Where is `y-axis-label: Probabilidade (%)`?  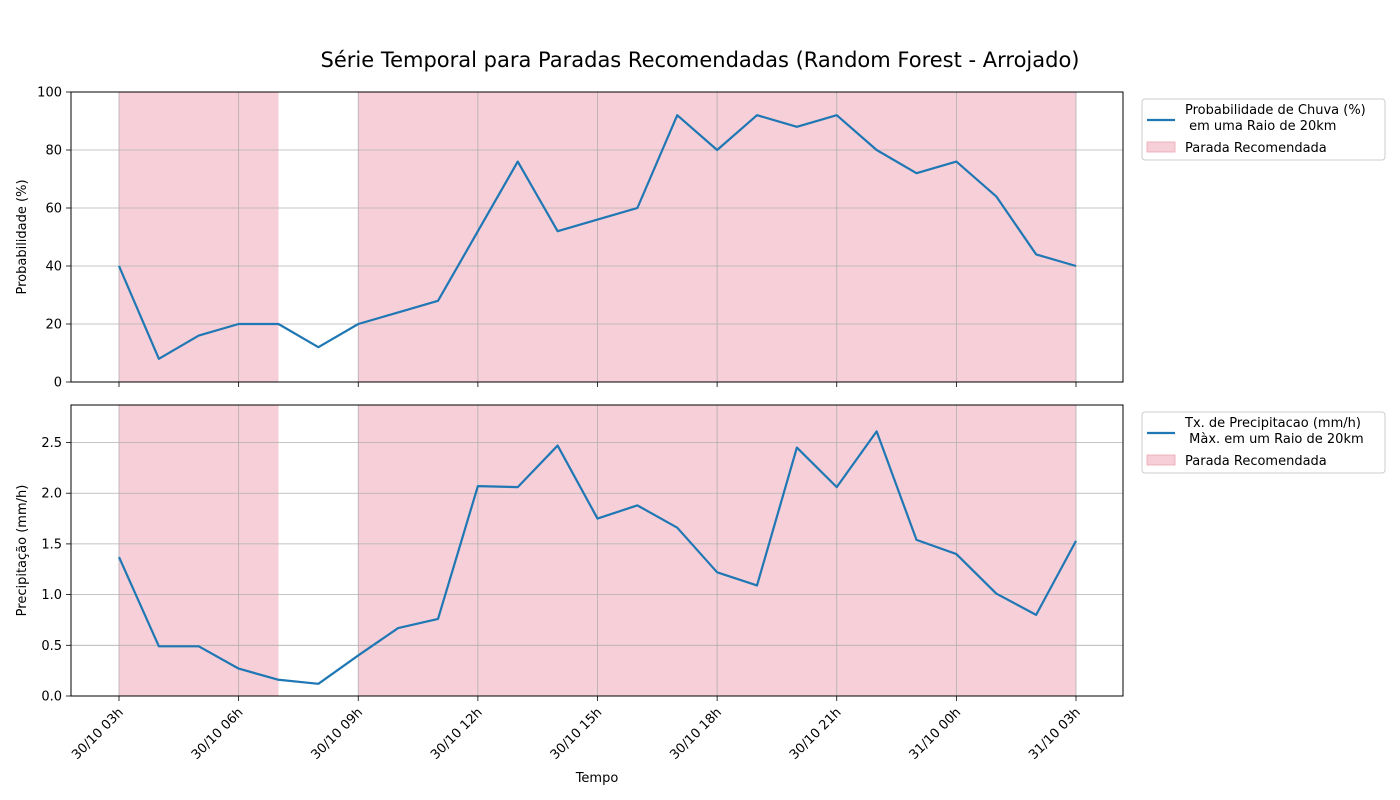 y-axis-label: Probabilidade (%) is located at coordinates (22, 236).